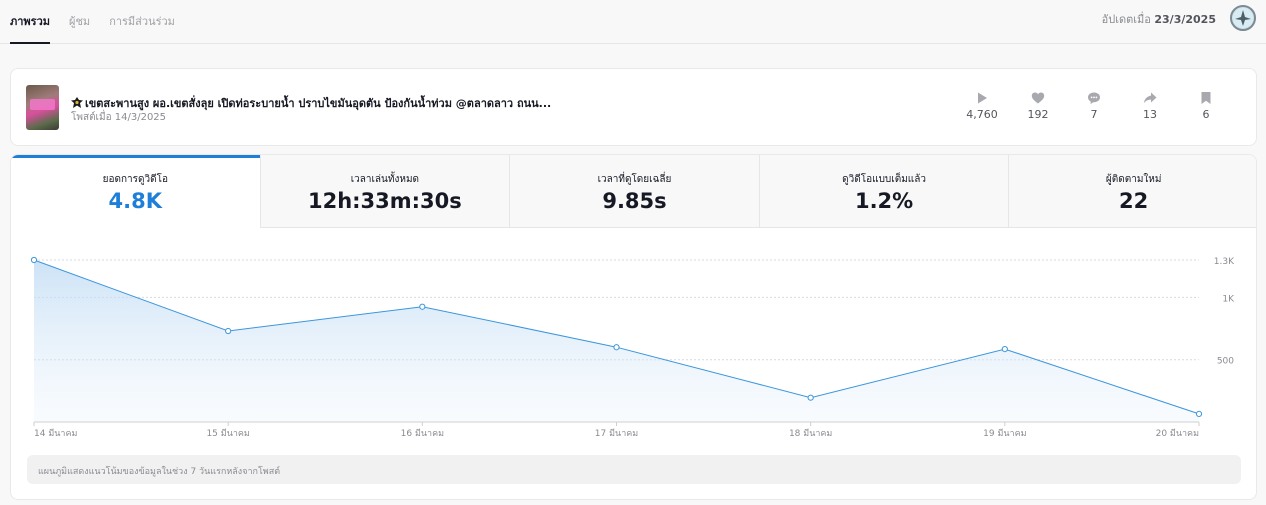  Describe the element at coordinates (135, 179) in the screenshot. I see `metric-label: ยอดการดูวิดีโอ` at that location.